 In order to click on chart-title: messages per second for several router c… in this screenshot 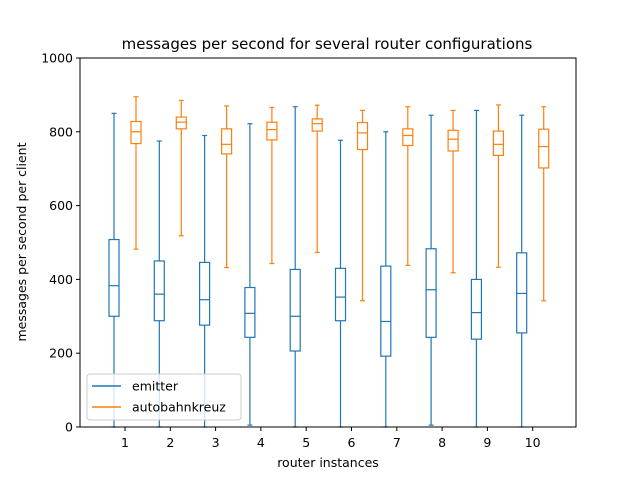, I will do `click(327, 44)`.